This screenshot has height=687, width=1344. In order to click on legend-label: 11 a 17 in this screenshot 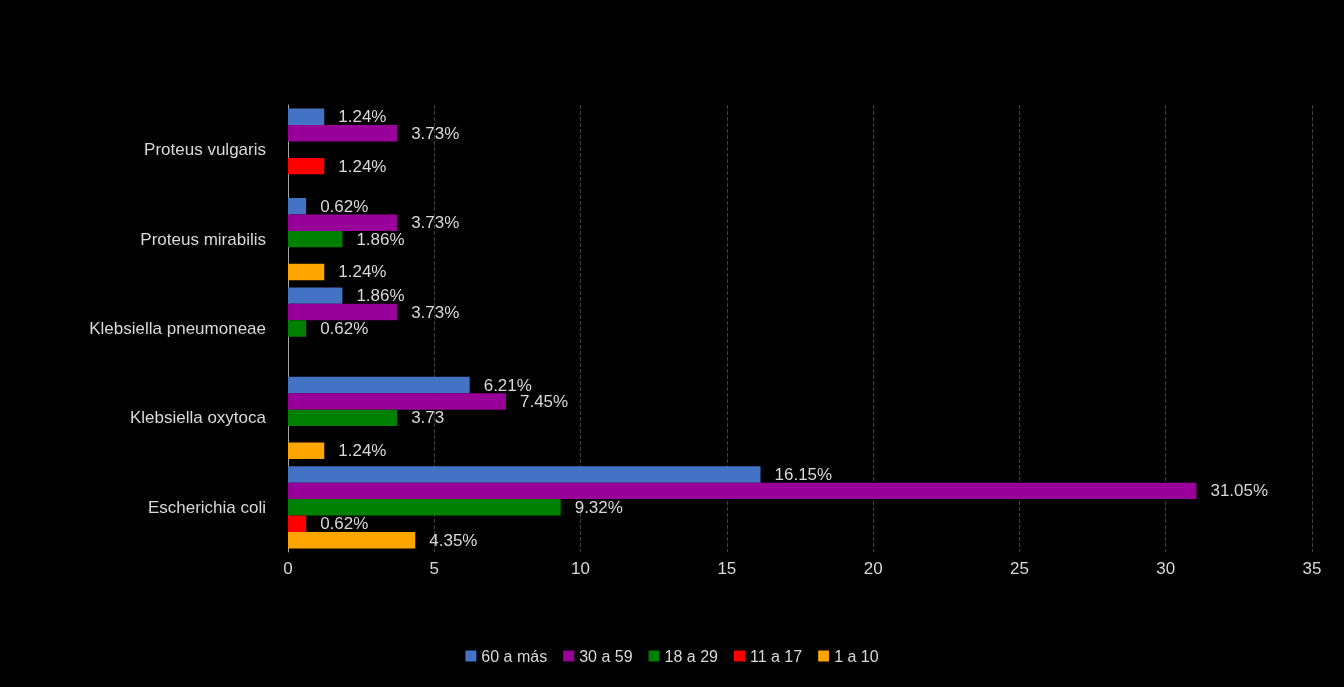, I will do `click(776, 656)`.